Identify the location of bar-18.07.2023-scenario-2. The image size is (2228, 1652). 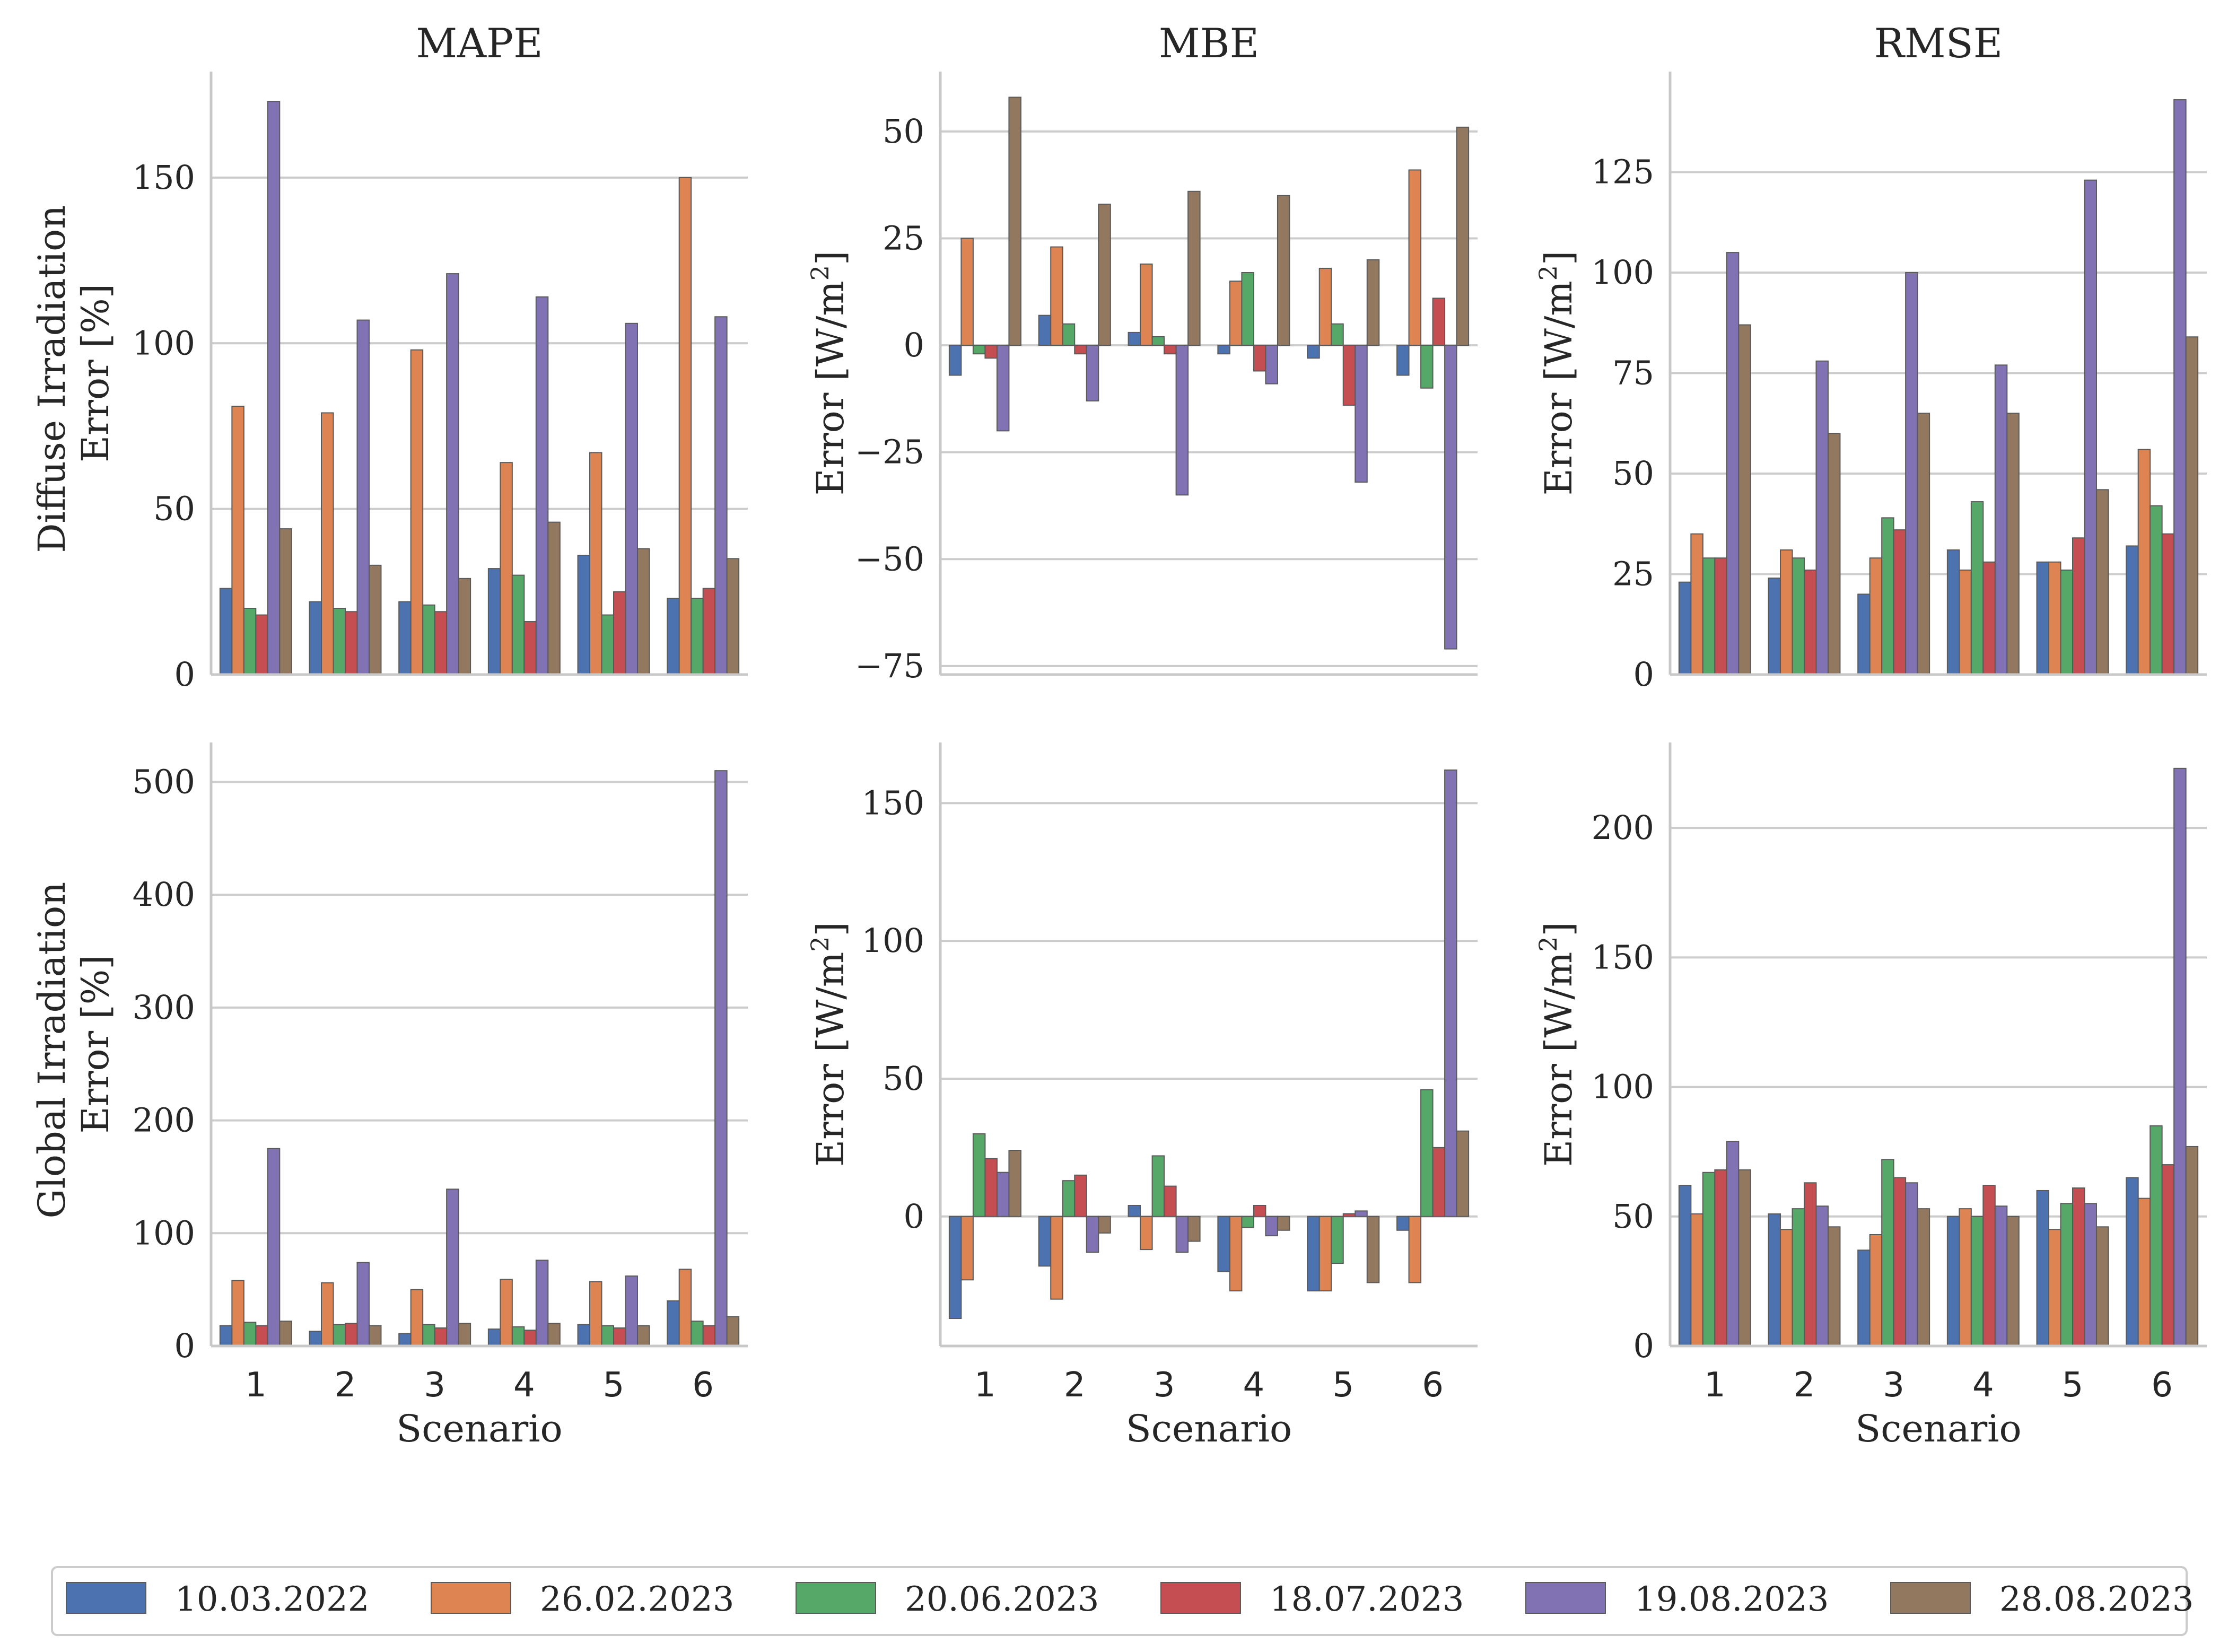
(1810, 623).